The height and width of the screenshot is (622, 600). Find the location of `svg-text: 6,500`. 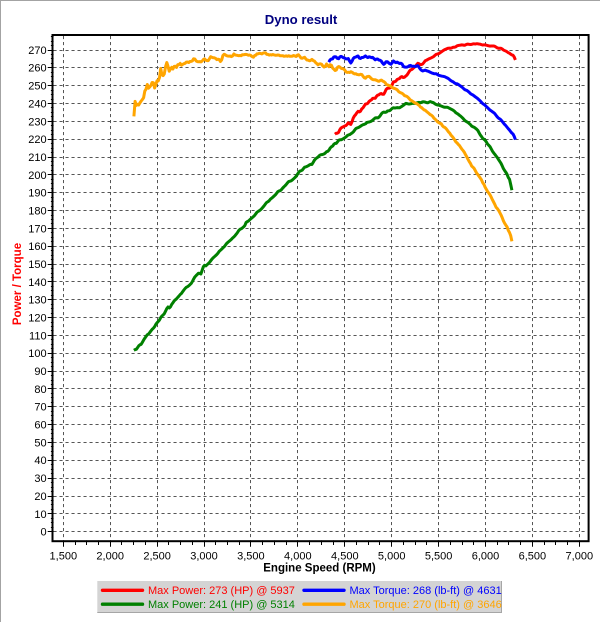

svg-text: 6,500 is located at coordinates (533, 557).